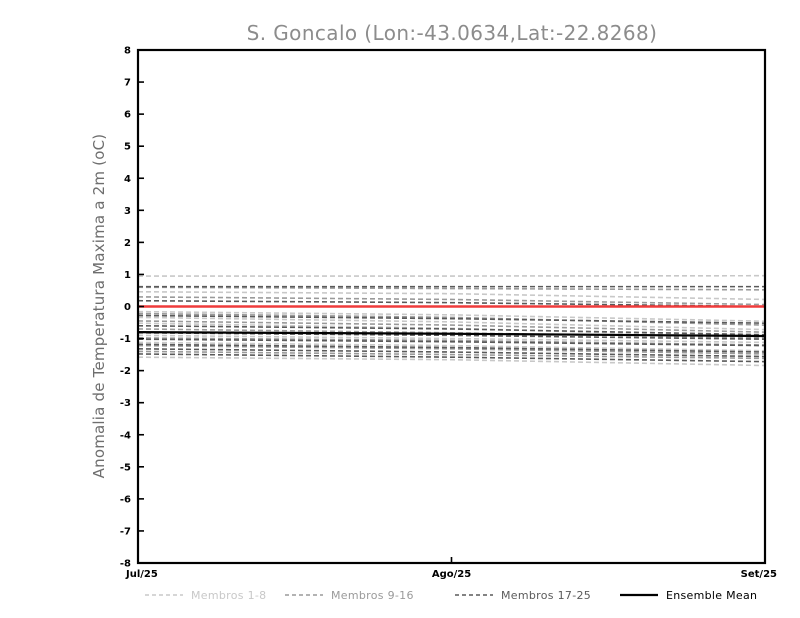  Describe the element at coordinates (451, 574) in the screenshot. I see `x-tick-label: Ago/25` at that location.